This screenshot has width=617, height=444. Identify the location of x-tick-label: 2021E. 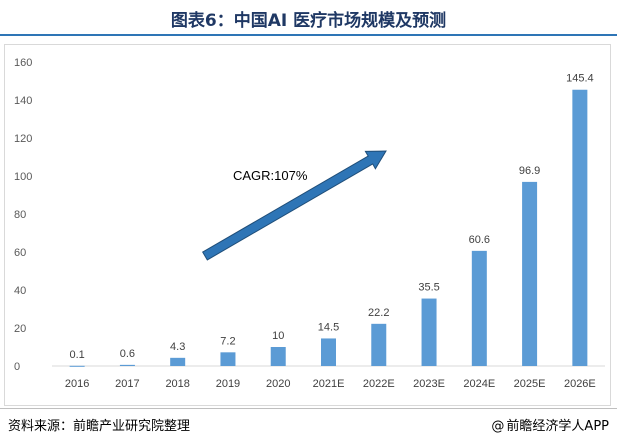
(329, 384).